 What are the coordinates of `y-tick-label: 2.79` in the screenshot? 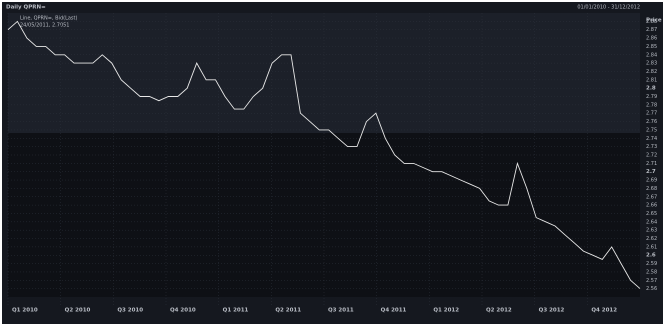 It's located at (651, 97).